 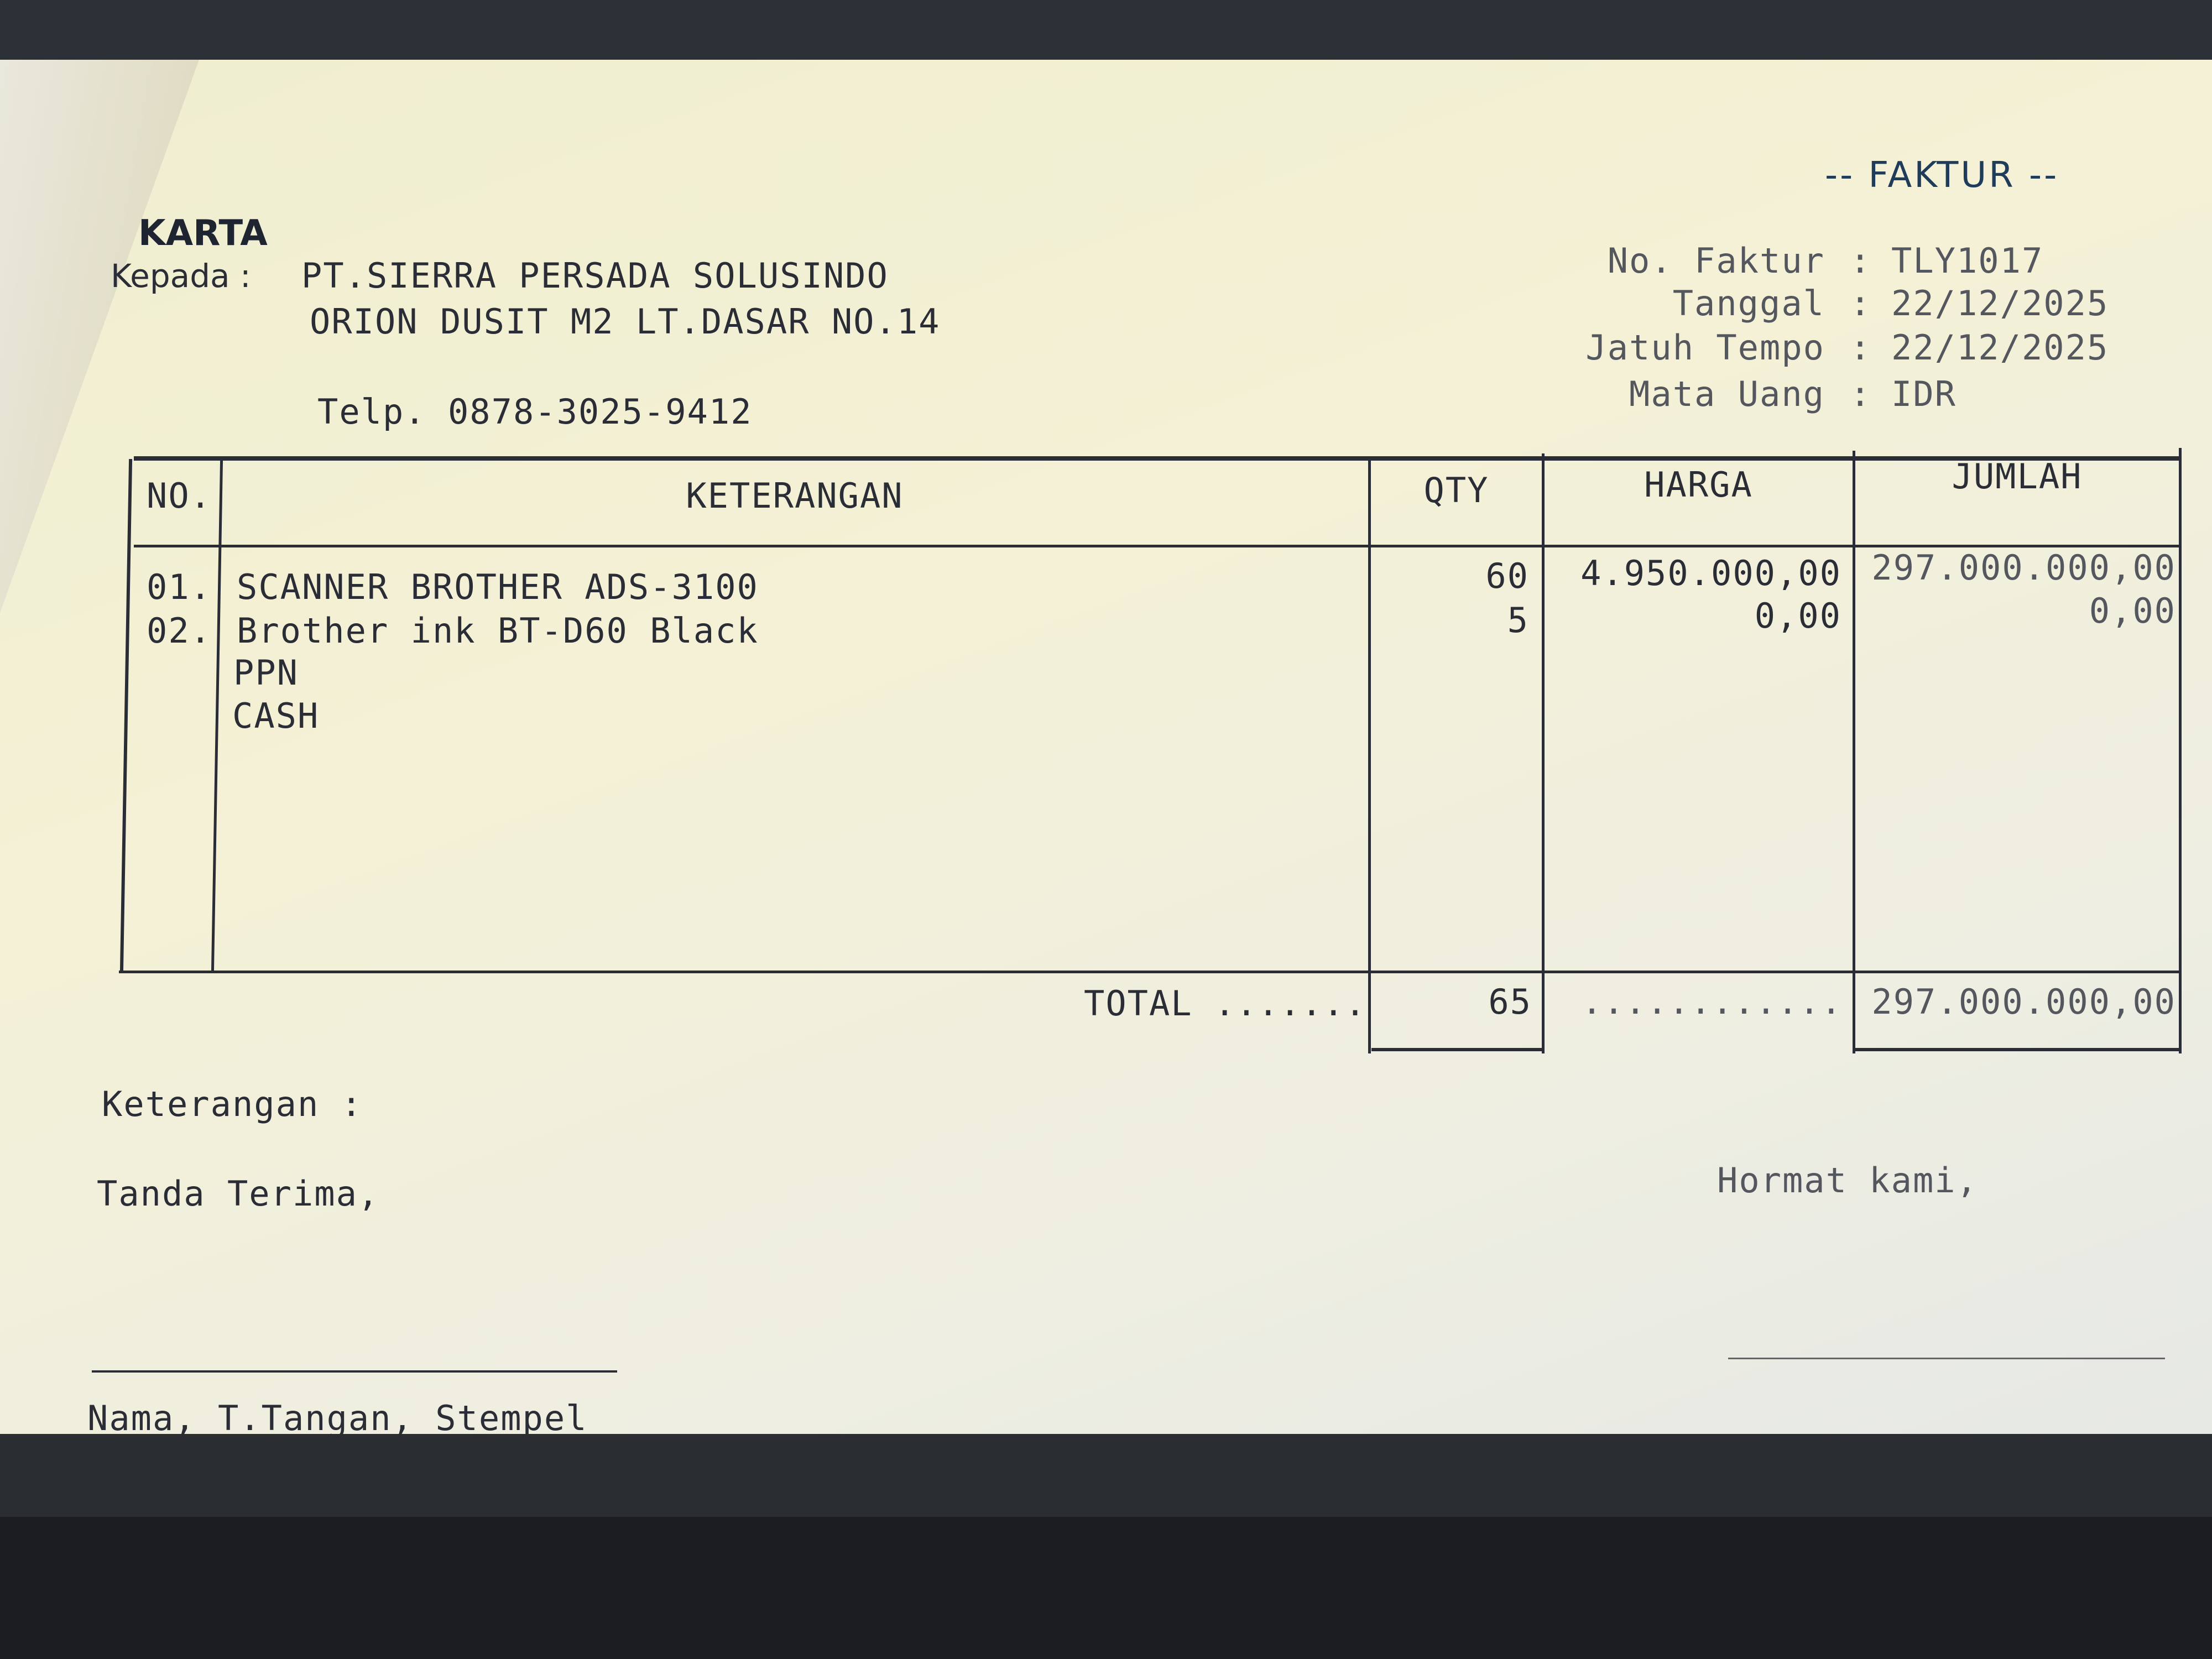 I want to click on currency: IDR, so click(x=1924, y=394).